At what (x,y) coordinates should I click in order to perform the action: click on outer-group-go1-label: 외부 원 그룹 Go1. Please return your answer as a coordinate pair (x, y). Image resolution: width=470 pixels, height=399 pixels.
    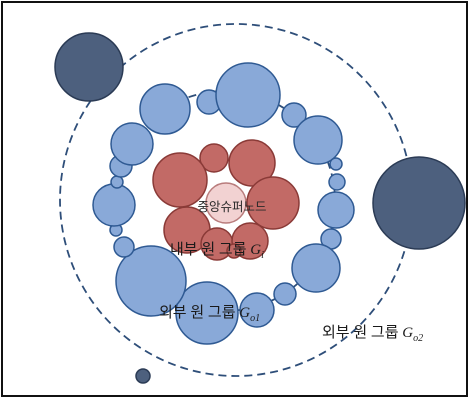
    Looking at the image, I should click on (209, 314).